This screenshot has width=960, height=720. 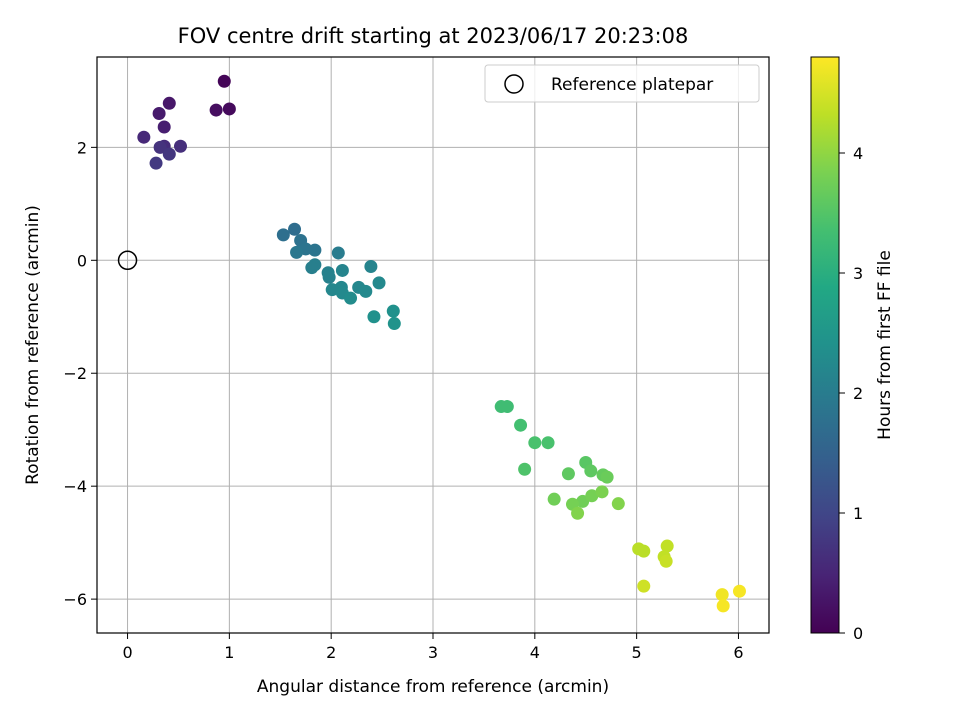 What do you see at coordinates (858, 393) in the screenshot?
I see `colorbar-tick-label: 2` at bounding box center [858, 393].